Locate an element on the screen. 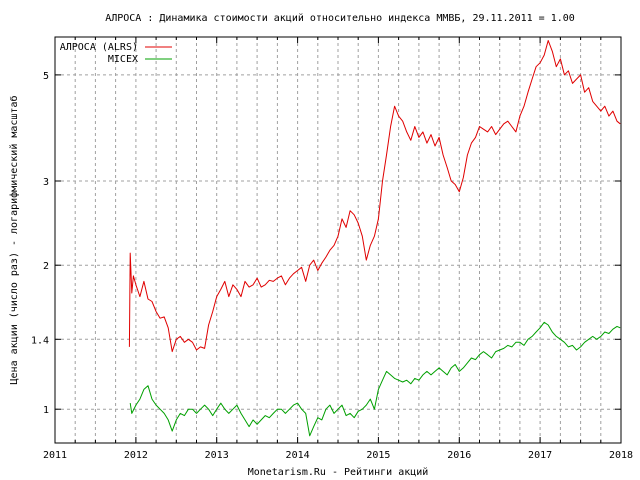  legend: АЛРОСА (ALRS)MICEX is located at coordinates (116, 53).